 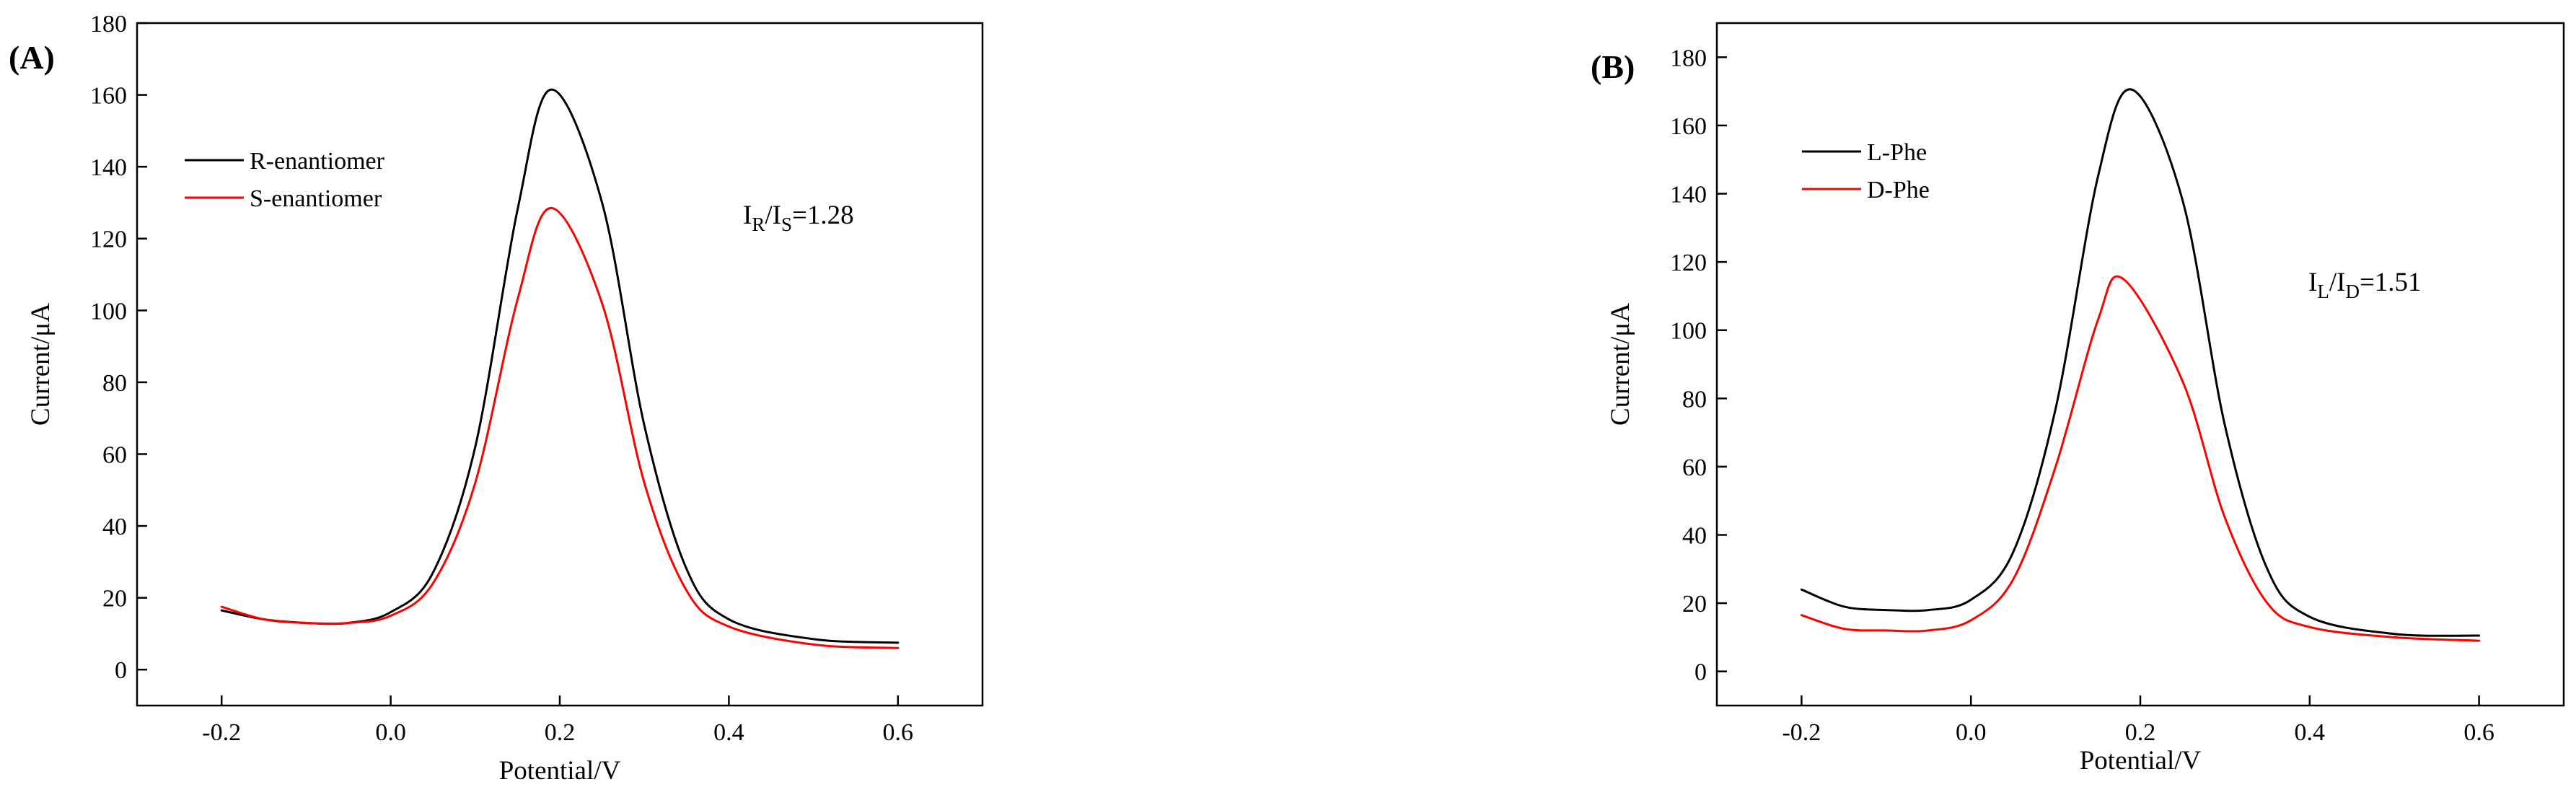 What do you see at coordinates (316, 199) in the screenshot?
I see `legend-label: S-enantiomer` at bounding box center [316, 199].